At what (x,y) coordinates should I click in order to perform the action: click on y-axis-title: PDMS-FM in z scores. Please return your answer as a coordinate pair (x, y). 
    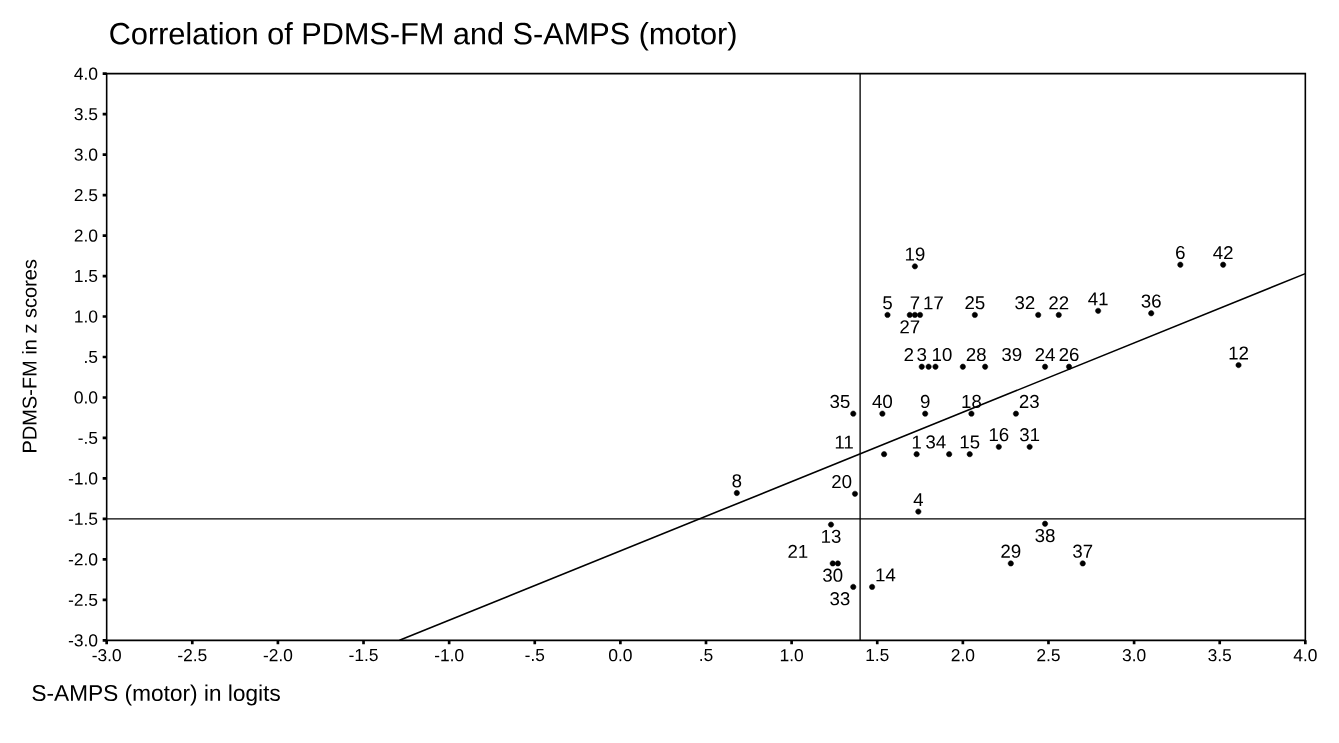
    Looking at the image, I should click on (29, 355).